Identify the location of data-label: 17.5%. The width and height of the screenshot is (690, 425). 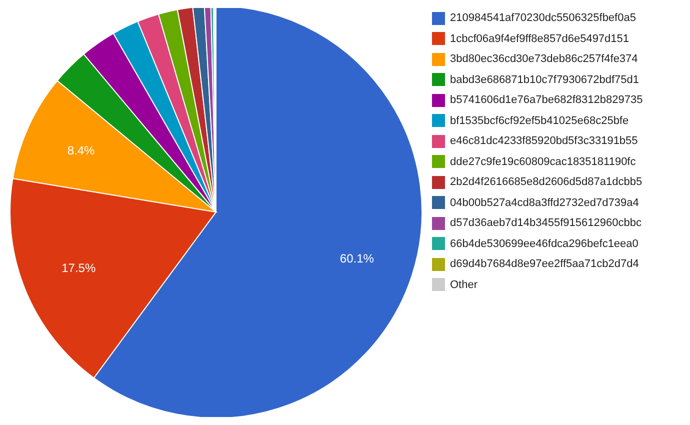
(79, 267).